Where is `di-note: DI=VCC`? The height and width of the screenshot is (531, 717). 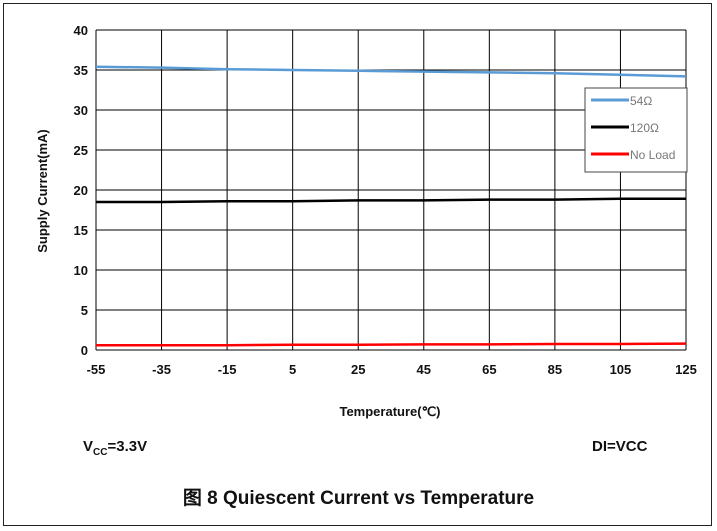 di-note: DI=VCC is located at coordinates (620, 446).